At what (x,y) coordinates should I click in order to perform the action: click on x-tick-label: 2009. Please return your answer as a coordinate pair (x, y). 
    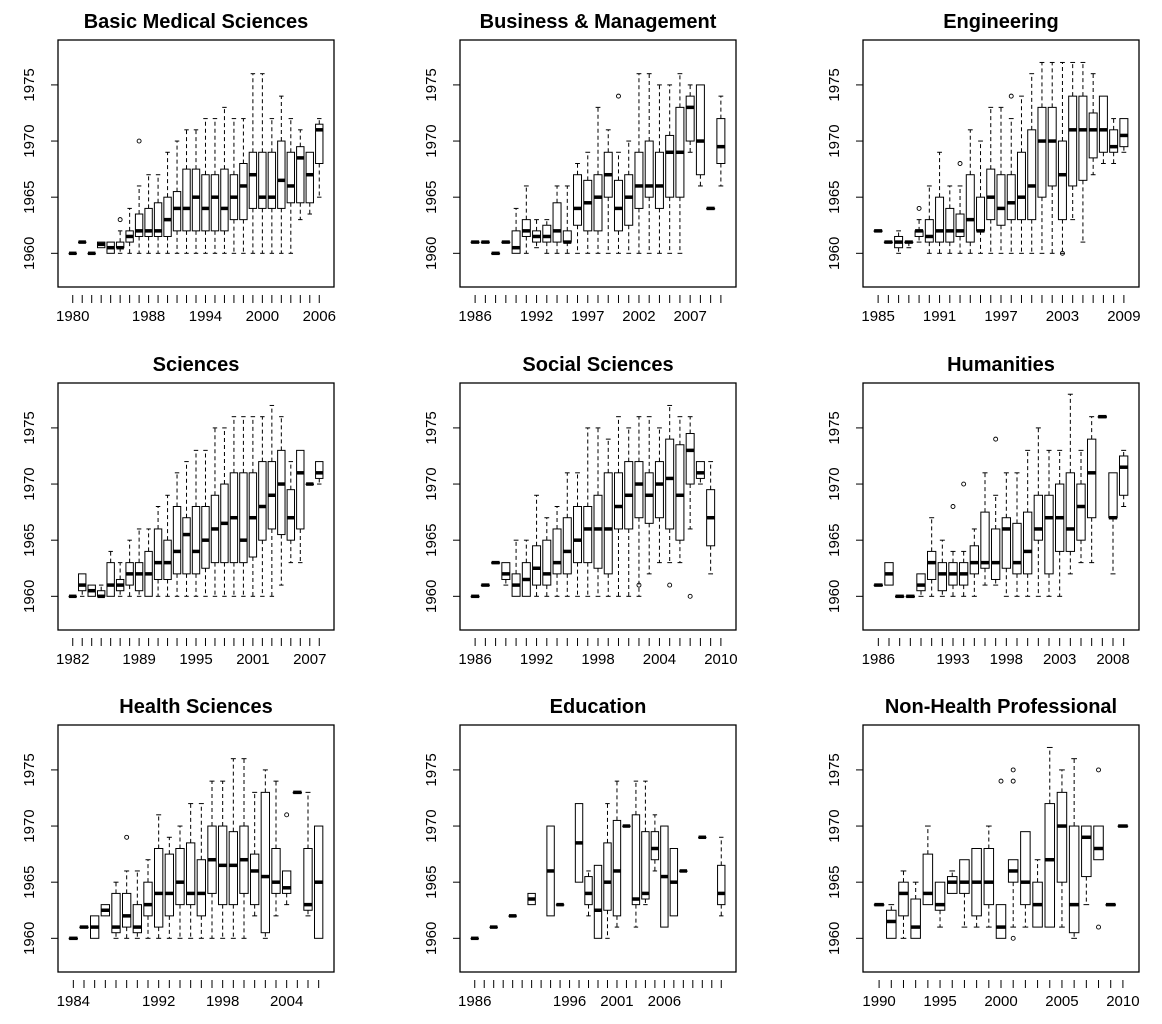
    Looking at the image, I should click on (1123, 316).